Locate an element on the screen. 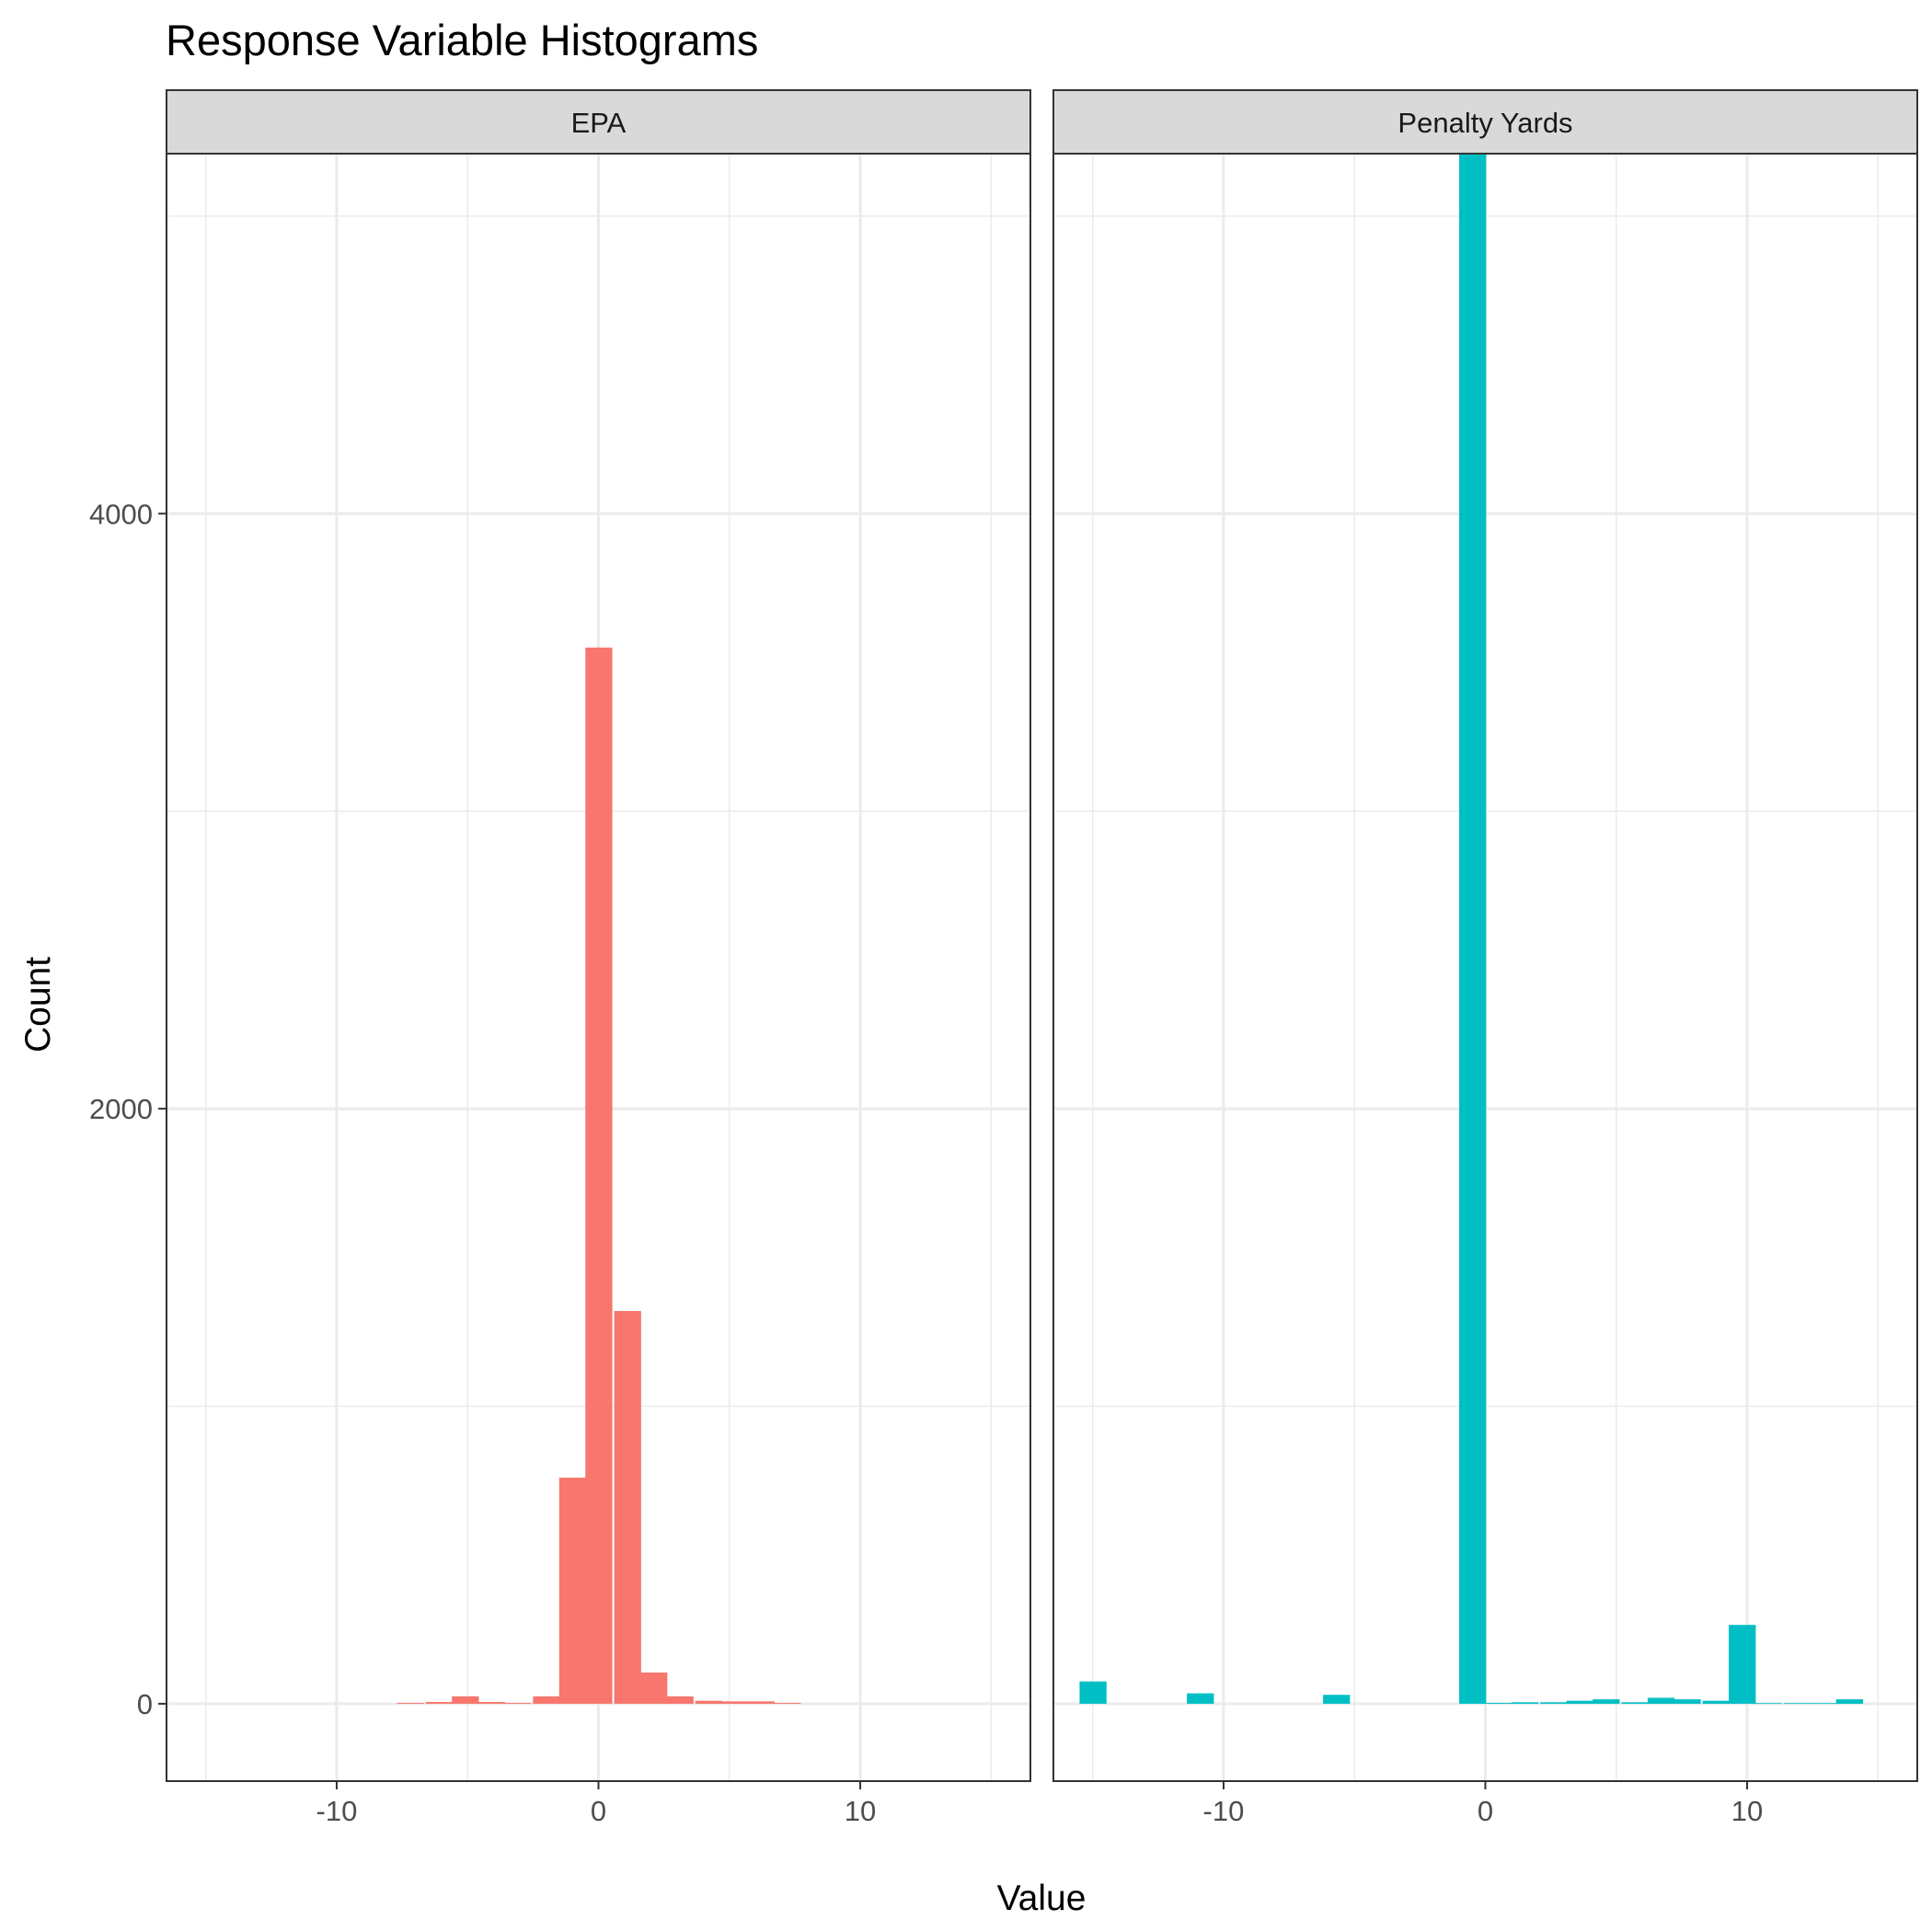 Image resolution: width=1932 pixels, height=1932 pixels. facet-strip-label: EPA is located at coordinates (599, 123).